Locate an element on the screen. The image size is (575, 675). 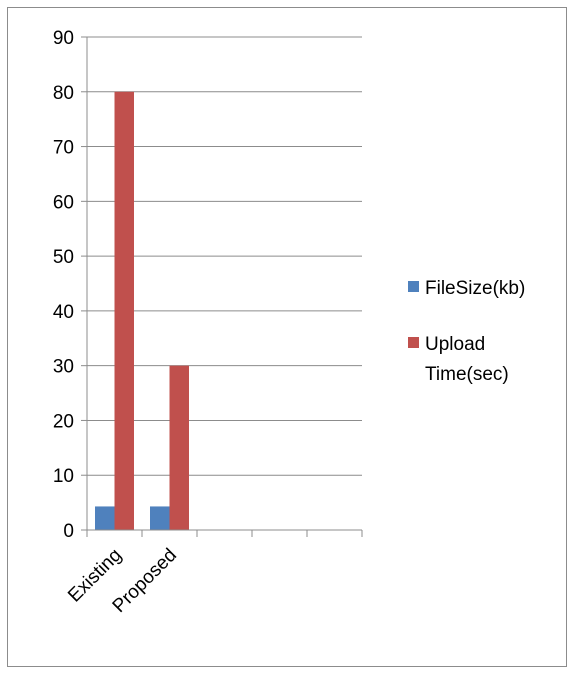
legend-label: Time(sec) is located at coordinates (467, 374).